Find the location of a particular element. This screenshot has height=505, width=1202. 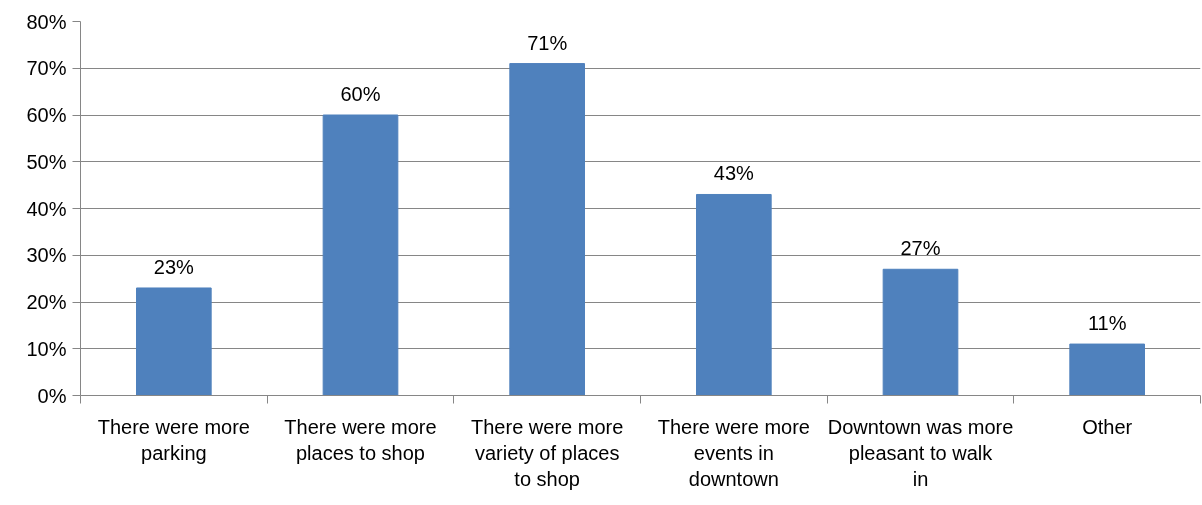

y-tick-label: 60% is located at coordinates (46, 115).